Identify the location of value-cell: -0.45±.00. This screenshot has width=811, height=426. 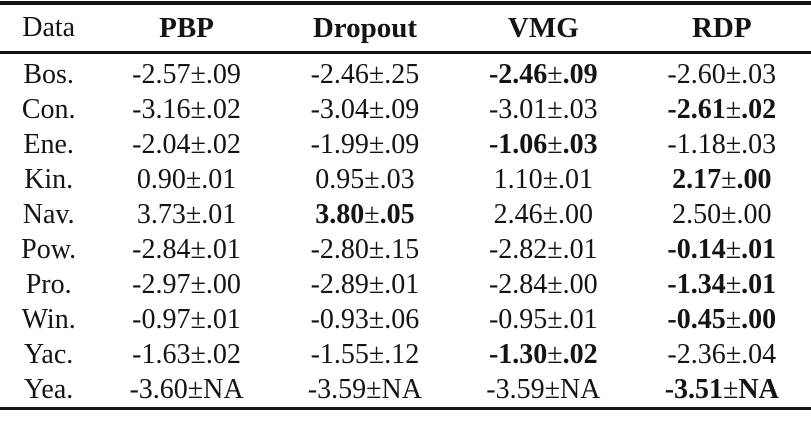
(722, 319).